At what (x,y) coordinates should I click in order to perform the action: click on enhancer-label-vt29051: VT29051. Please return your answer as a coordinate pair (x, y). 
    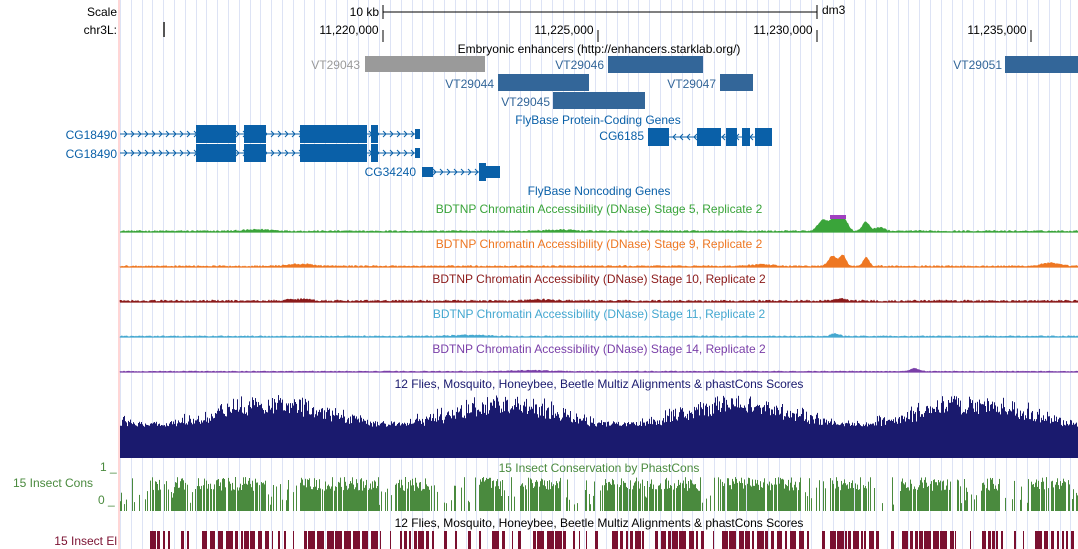
    Looking at the image, I should click on (977, 65).